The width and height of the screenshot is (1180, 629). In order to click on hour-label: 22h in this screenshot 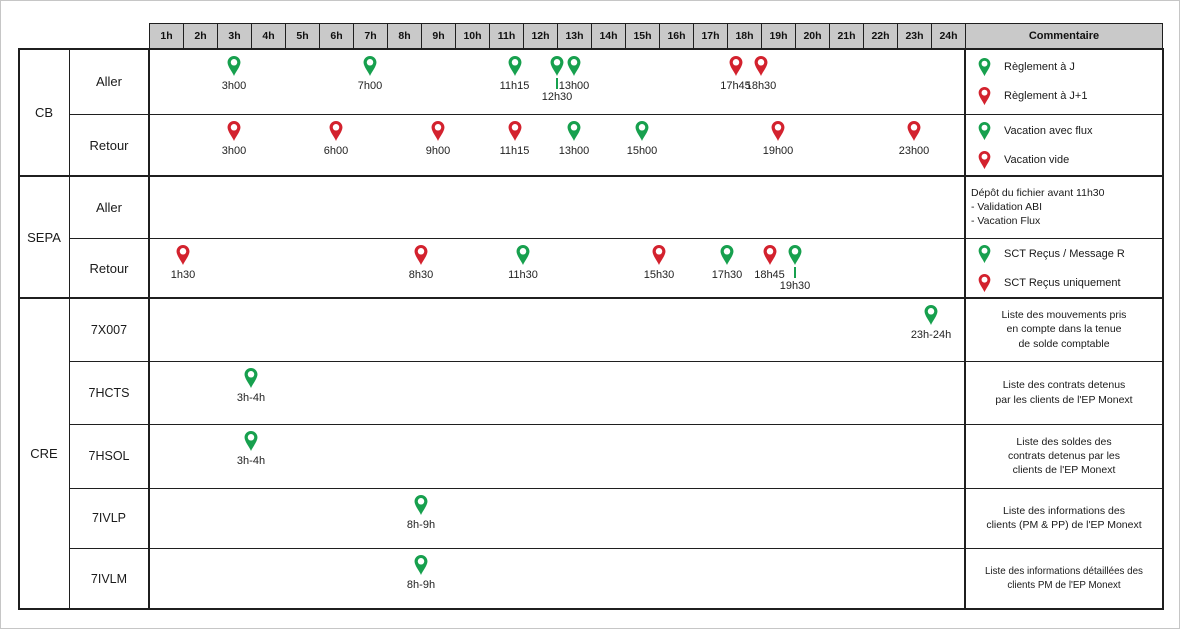, I will do `click(880, 36)`.